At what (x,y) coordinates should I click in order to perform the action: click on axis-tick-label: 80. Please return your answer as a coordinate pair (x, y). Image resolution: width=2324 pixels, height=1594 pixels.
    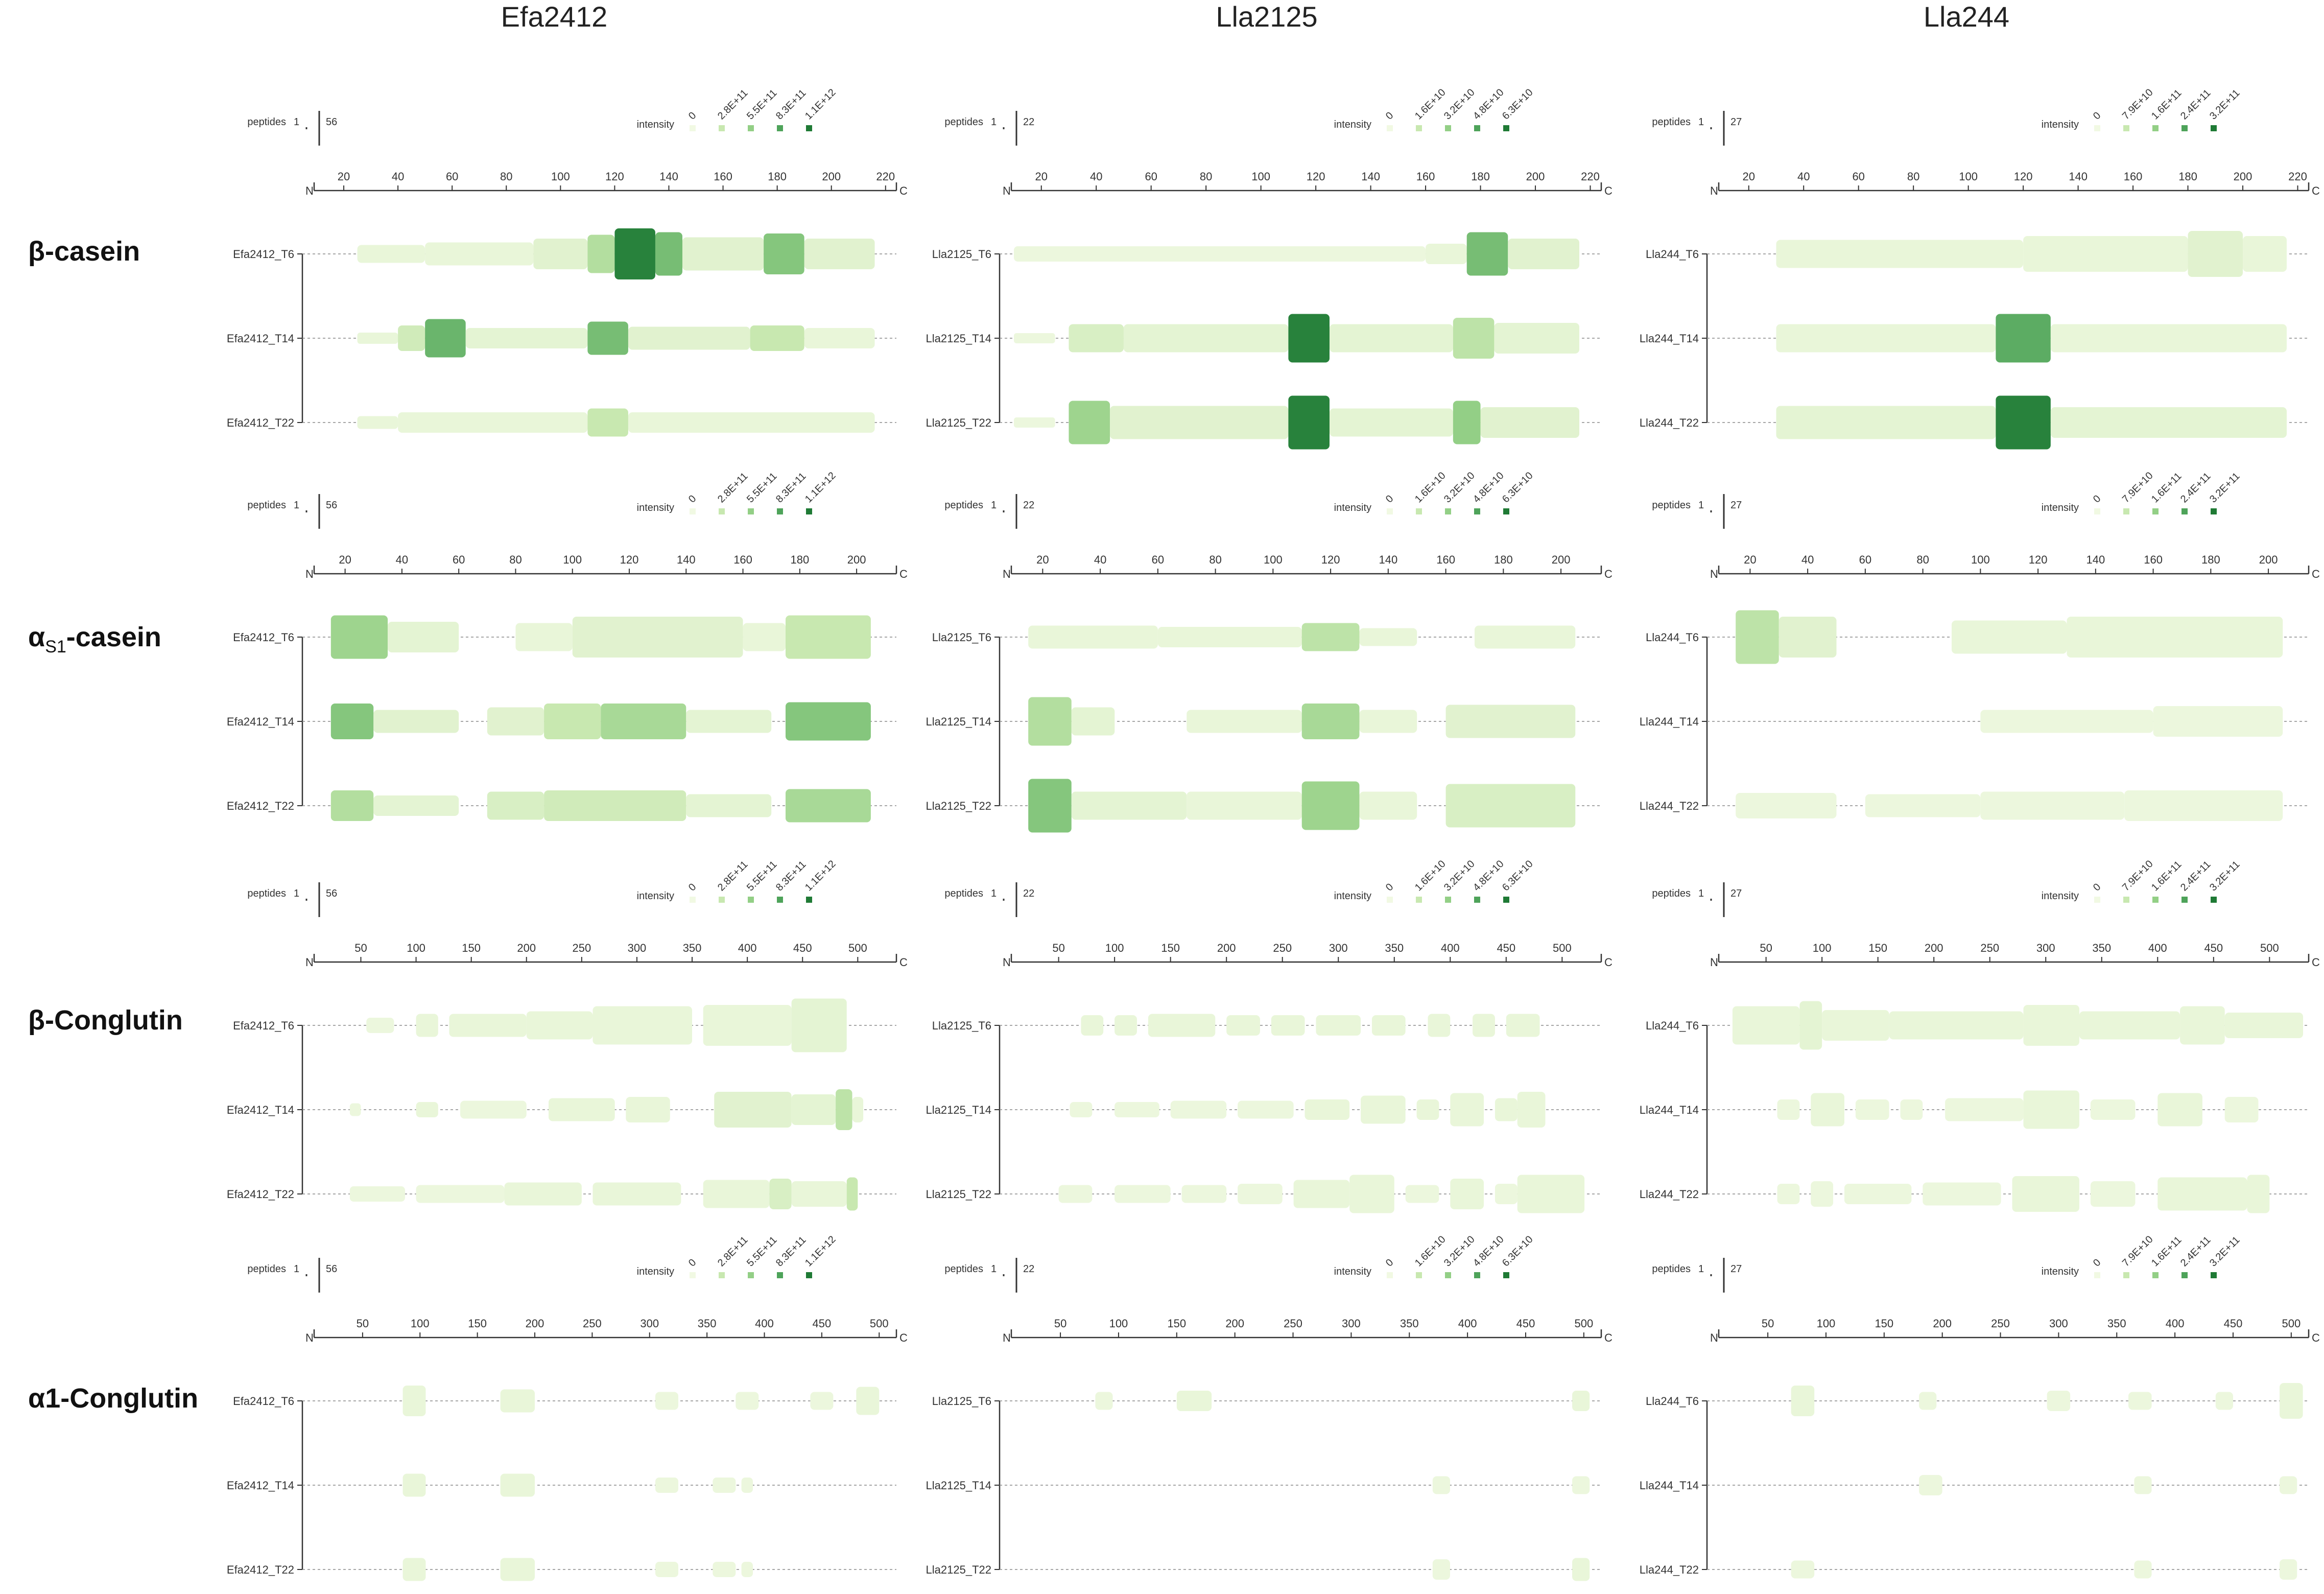
    Looking at the image, I should click on (1913, 176).